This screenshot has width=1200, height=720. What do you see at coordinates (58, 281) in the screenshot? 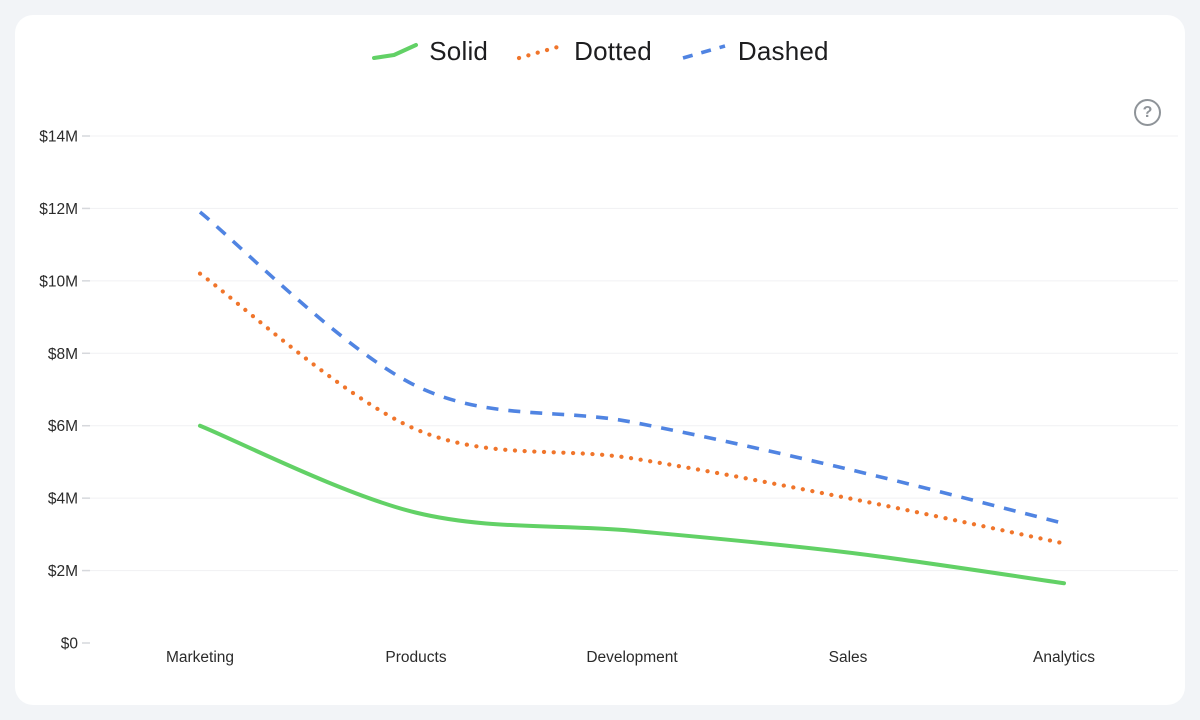
I see `y-axis-label: $10M` at bounding box center [58, 281].